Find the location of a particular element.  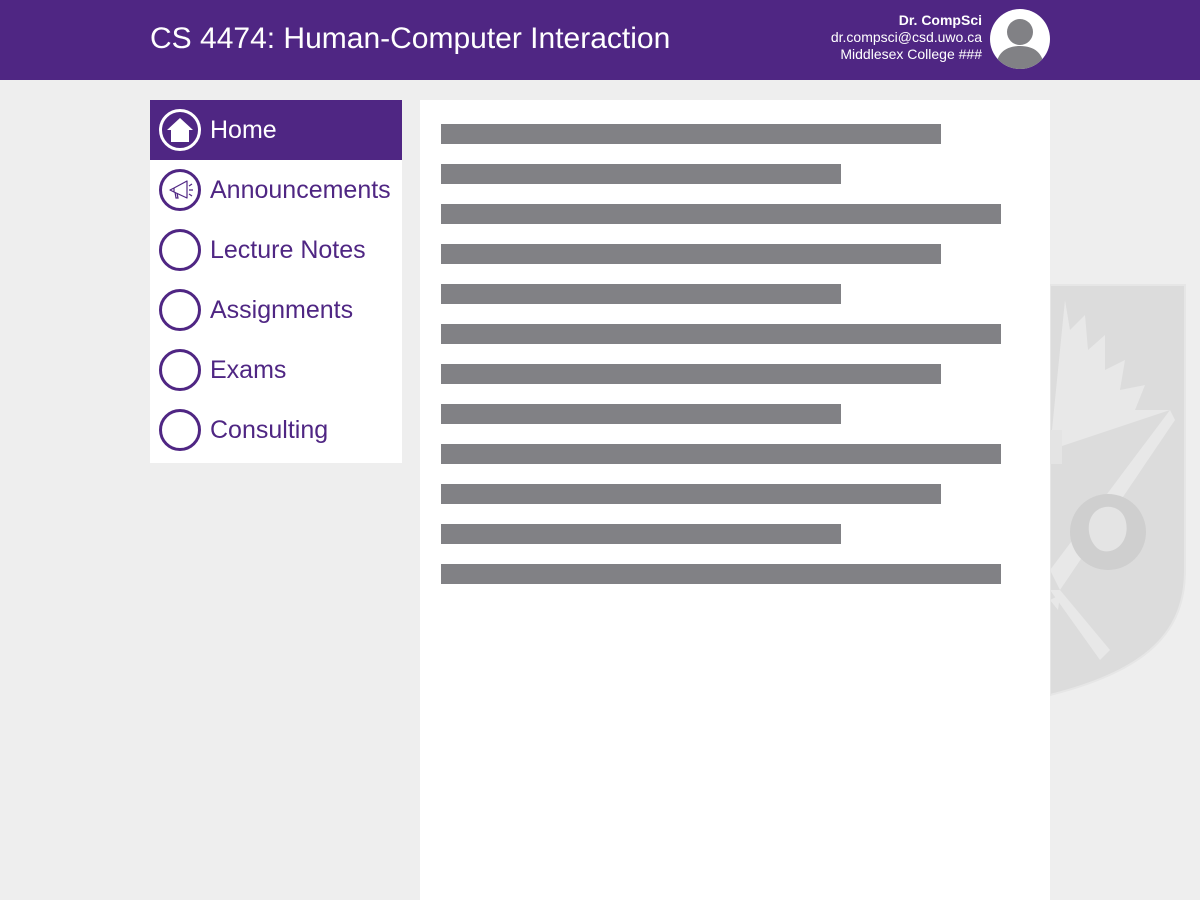

university-crest-watermark is located at coordinates (1110, 485).